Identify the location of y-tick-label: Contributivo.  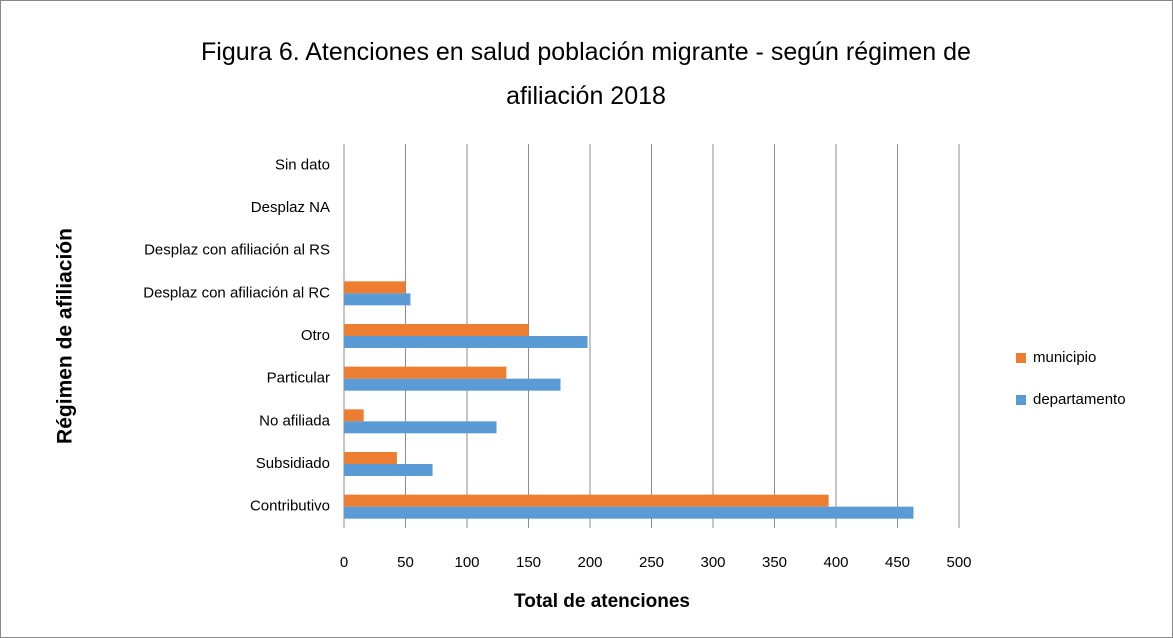
(290, 506).